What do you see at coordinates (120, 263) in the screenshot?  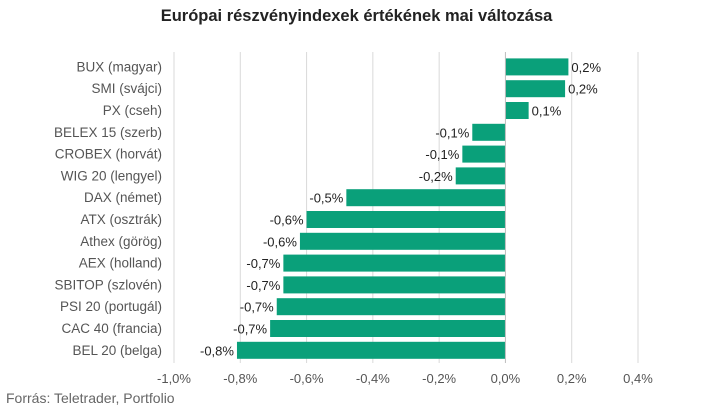 I see `category-label: AEX (holland)` at bounding box center [120, 263].